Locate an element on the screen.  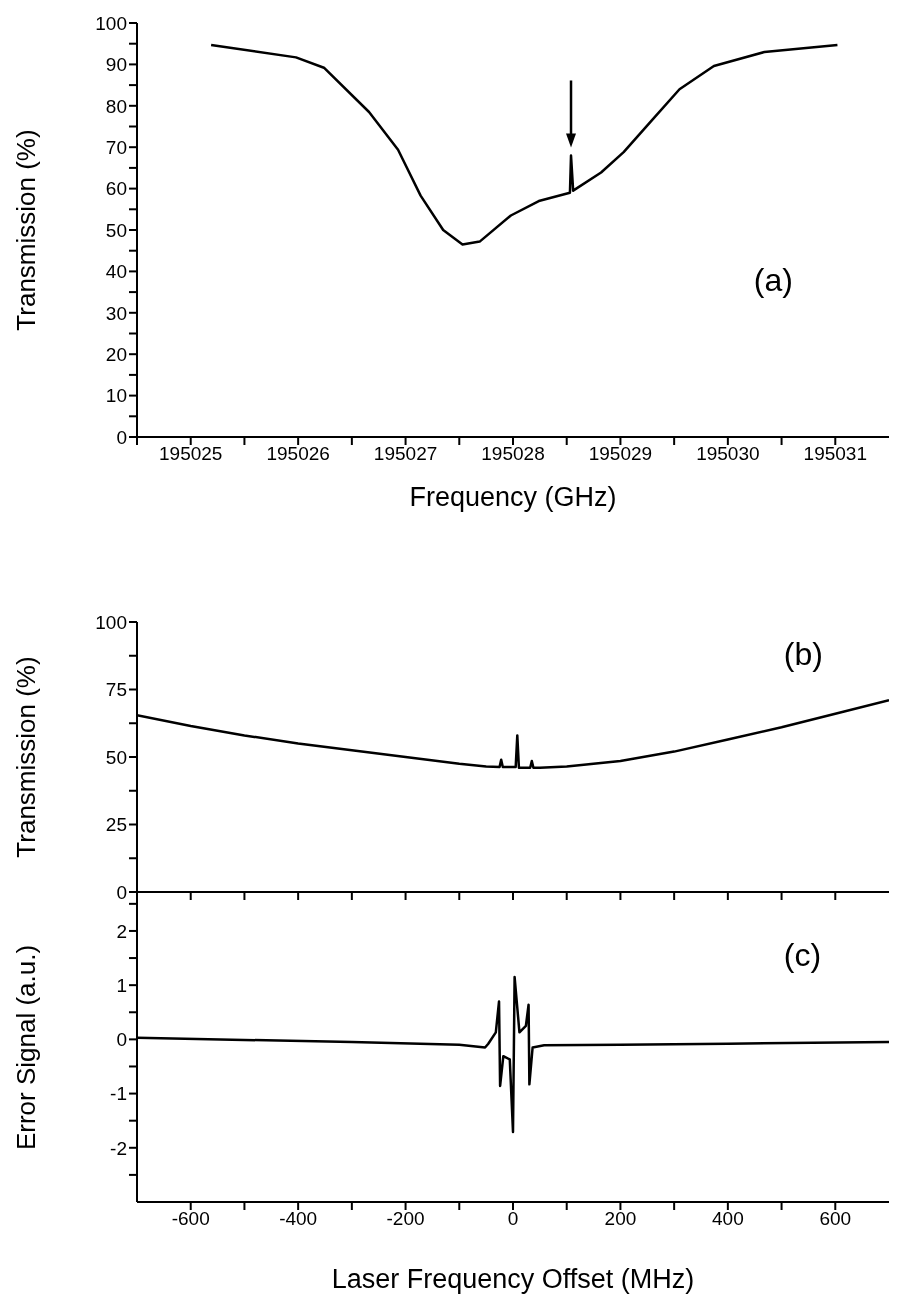
x-tick-label: 195027 is located at coordinates (405, 454).